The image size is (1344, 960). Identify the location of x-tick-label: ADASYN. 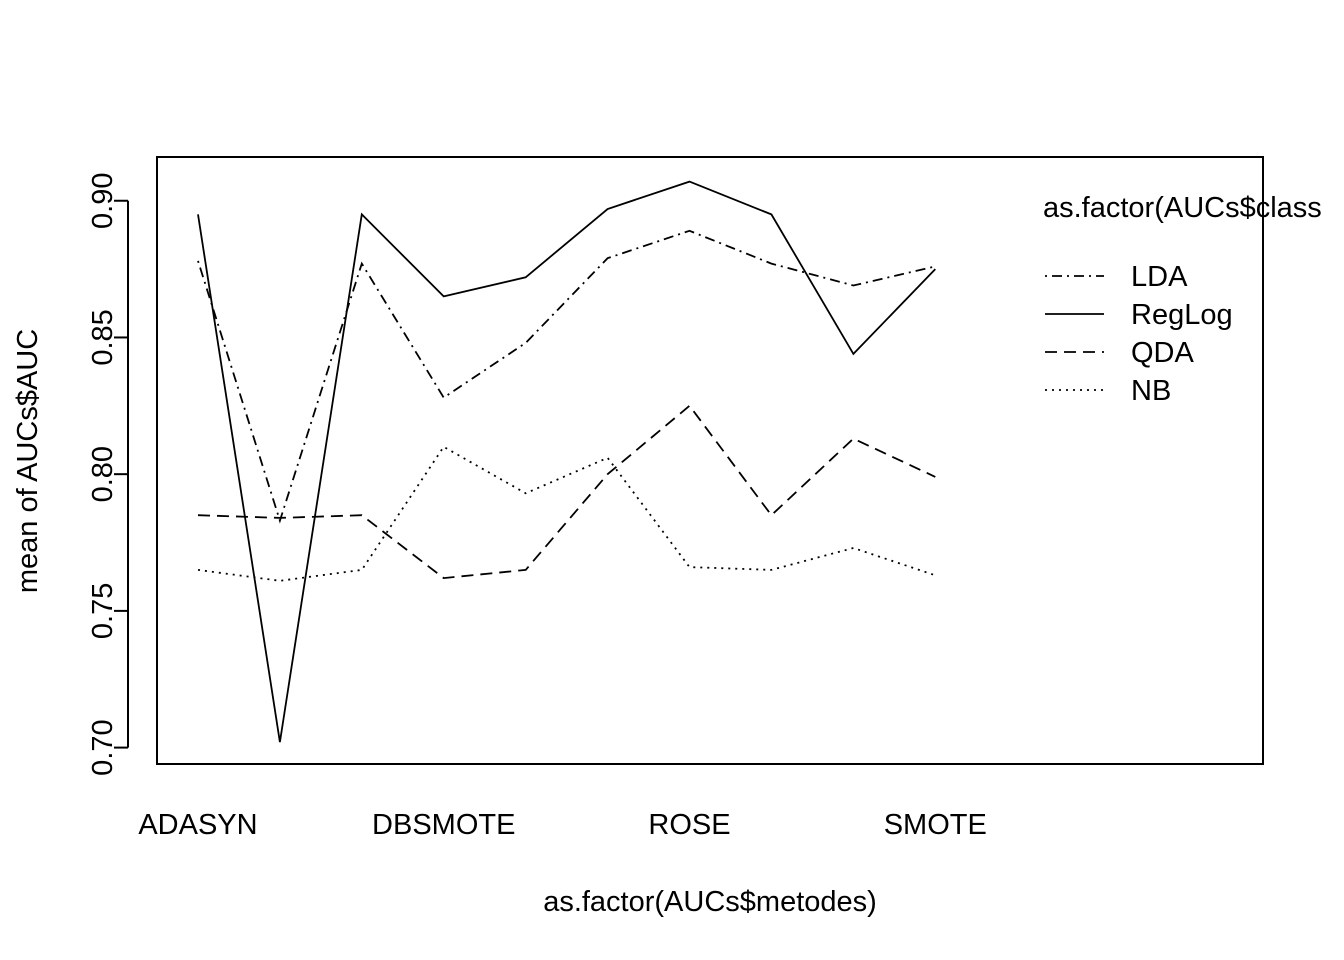
(197, 825).